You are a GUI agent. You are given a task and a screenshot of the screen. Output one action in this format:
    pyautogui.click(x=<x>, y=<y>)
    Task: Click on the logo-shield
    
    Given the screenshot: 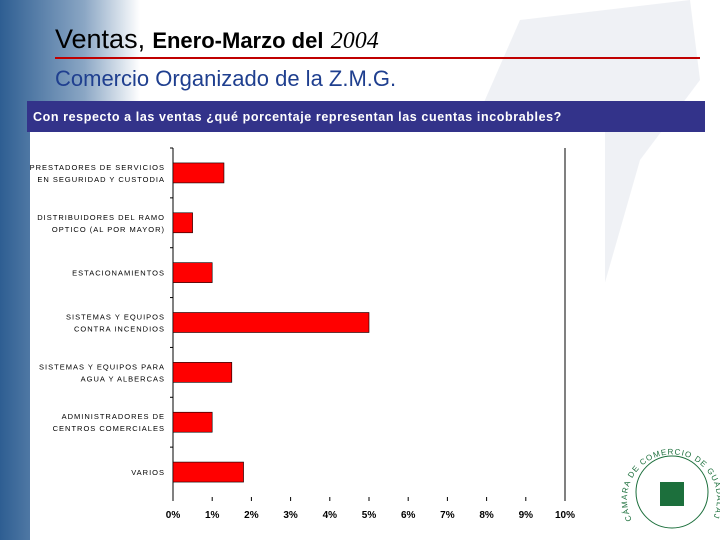 What is the action you would take?
    pyautogui.click(x=672, y=494)
    